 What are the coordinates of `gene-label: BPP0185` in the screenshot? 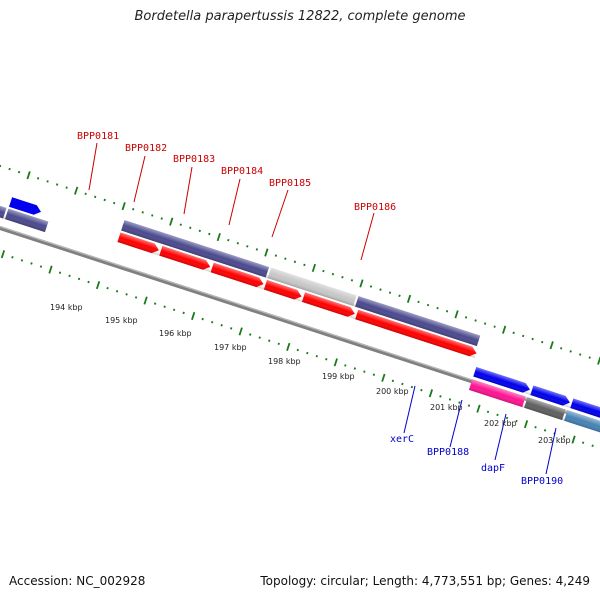 It's located at (290, 183).